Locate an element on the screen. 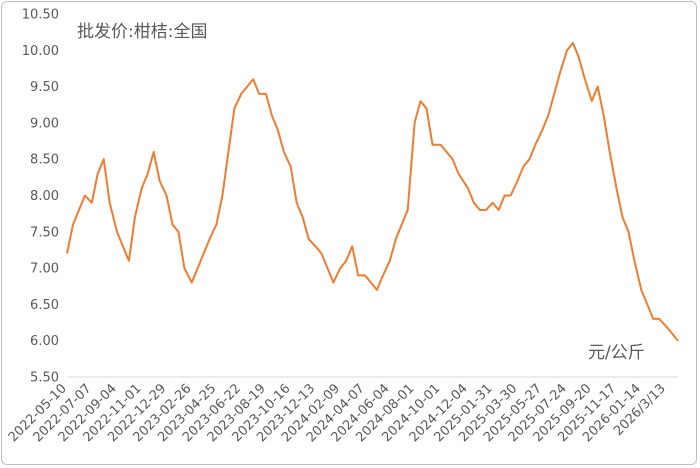 The height and width of the screenshot is (468, 700). y-tick-label: 10.50 is located at coordinates (40, 15).